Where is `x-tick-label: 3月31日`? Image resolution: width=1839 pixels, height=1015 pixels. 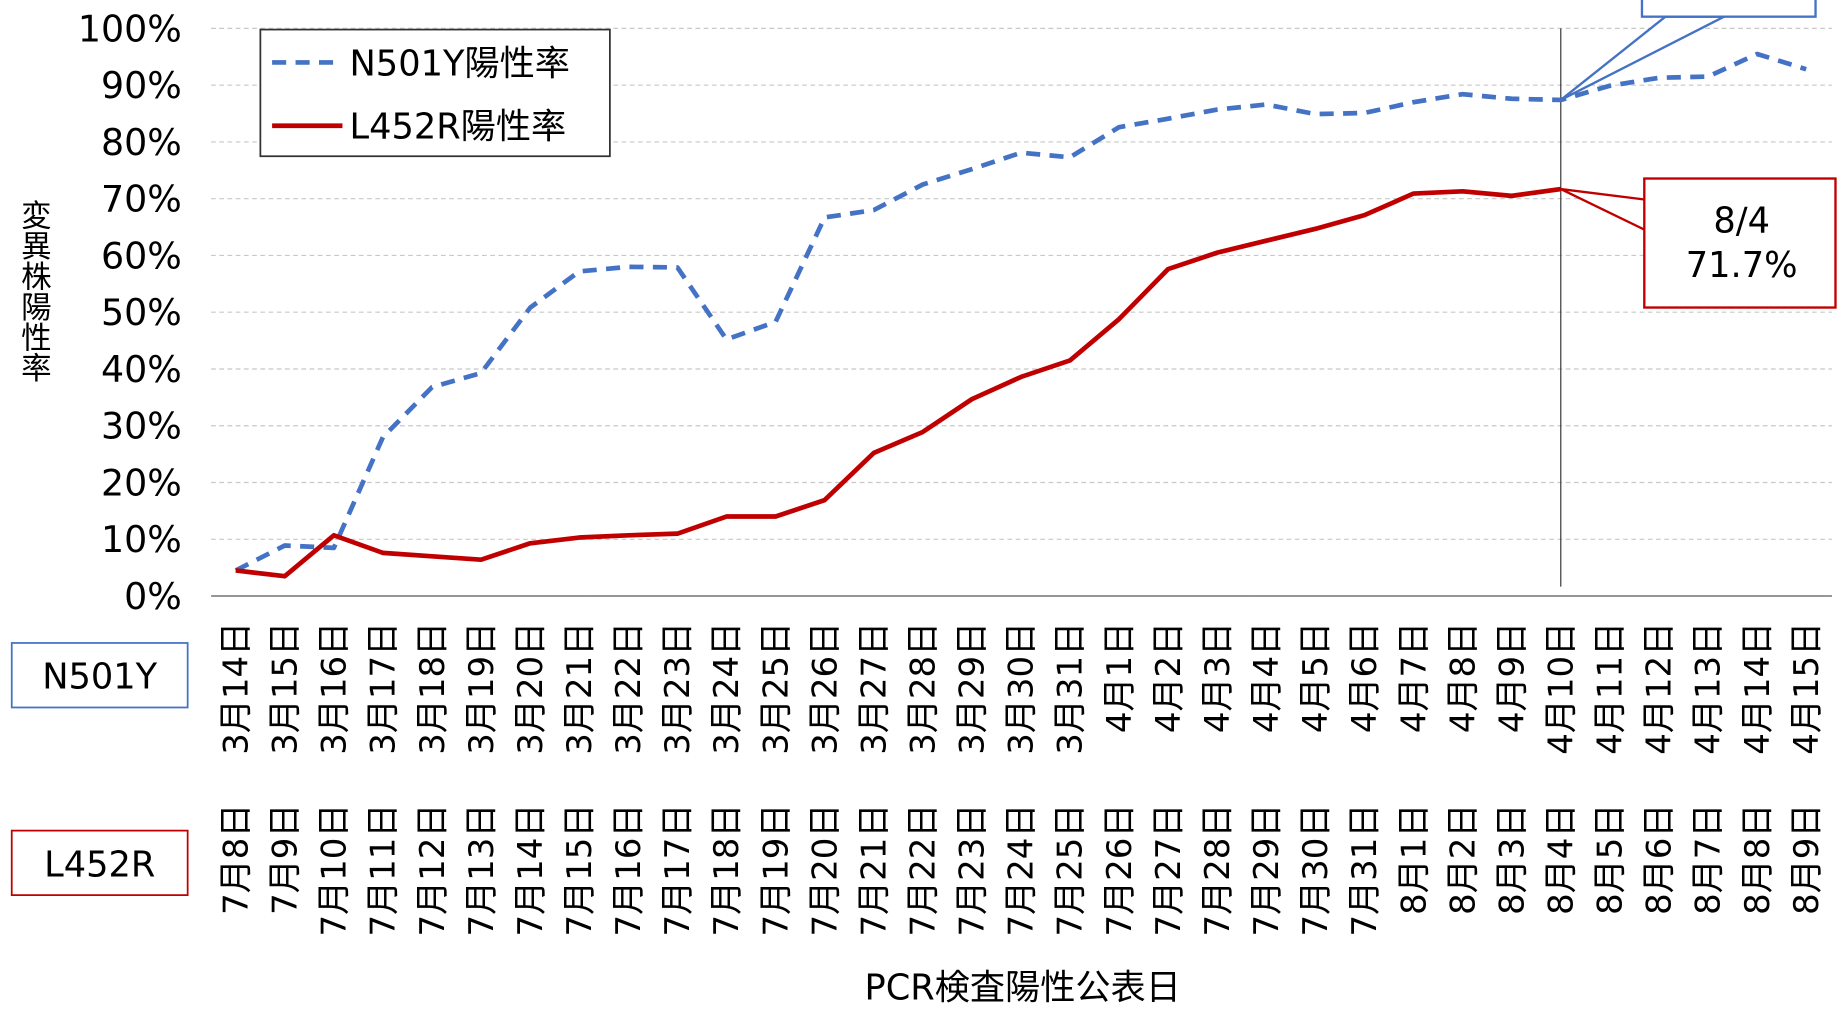 x-tick-label: 3月31日 is located at coordinates (1071, 688).